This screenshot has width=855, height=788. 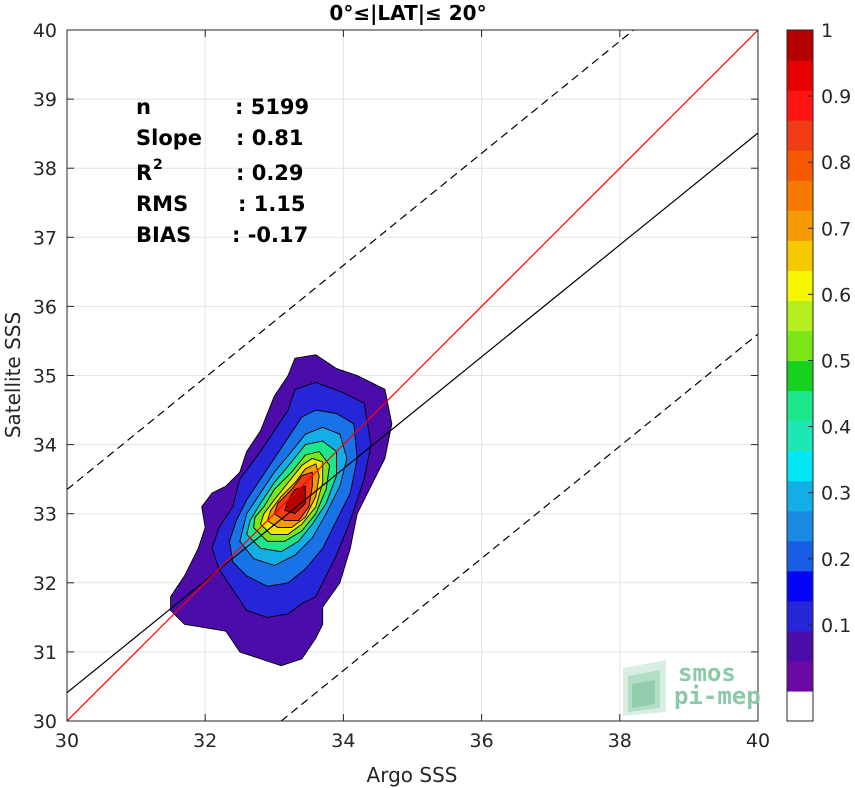 I want to click on colorbar-tick-label: 0.2, so click(x=836, y=560).